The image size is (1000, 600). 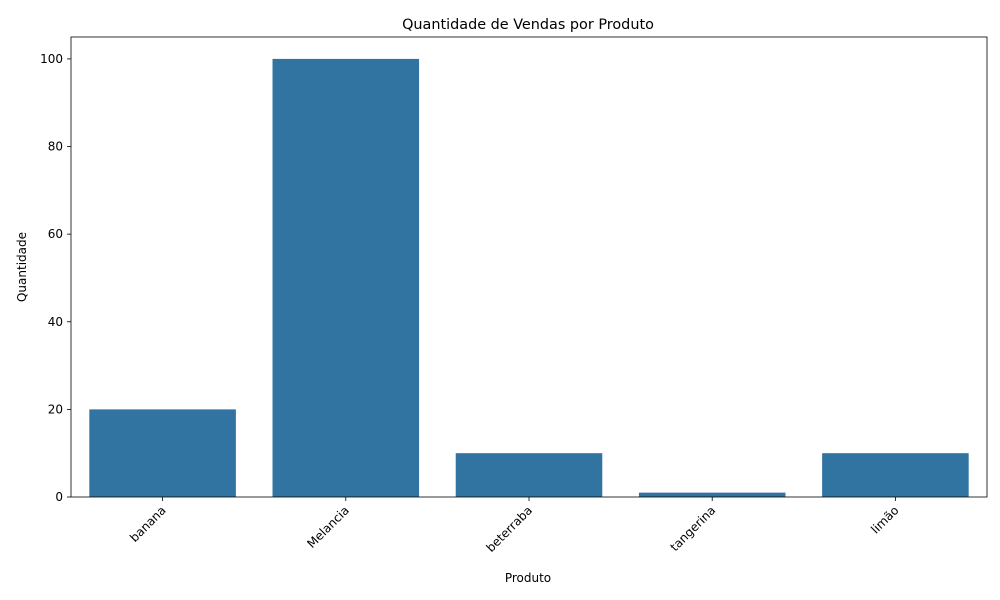 I want to click on x-tick-label: tangerina, so click(x=692, y=528).